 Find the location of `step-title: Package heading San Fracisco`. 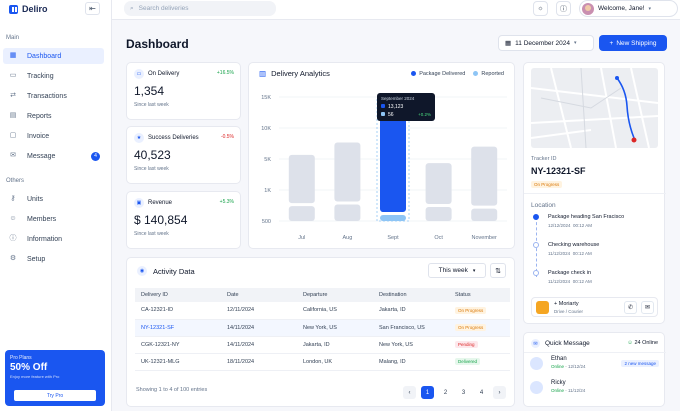

step-title: Package heading San Fracisco is located at coordinates (586, 217).